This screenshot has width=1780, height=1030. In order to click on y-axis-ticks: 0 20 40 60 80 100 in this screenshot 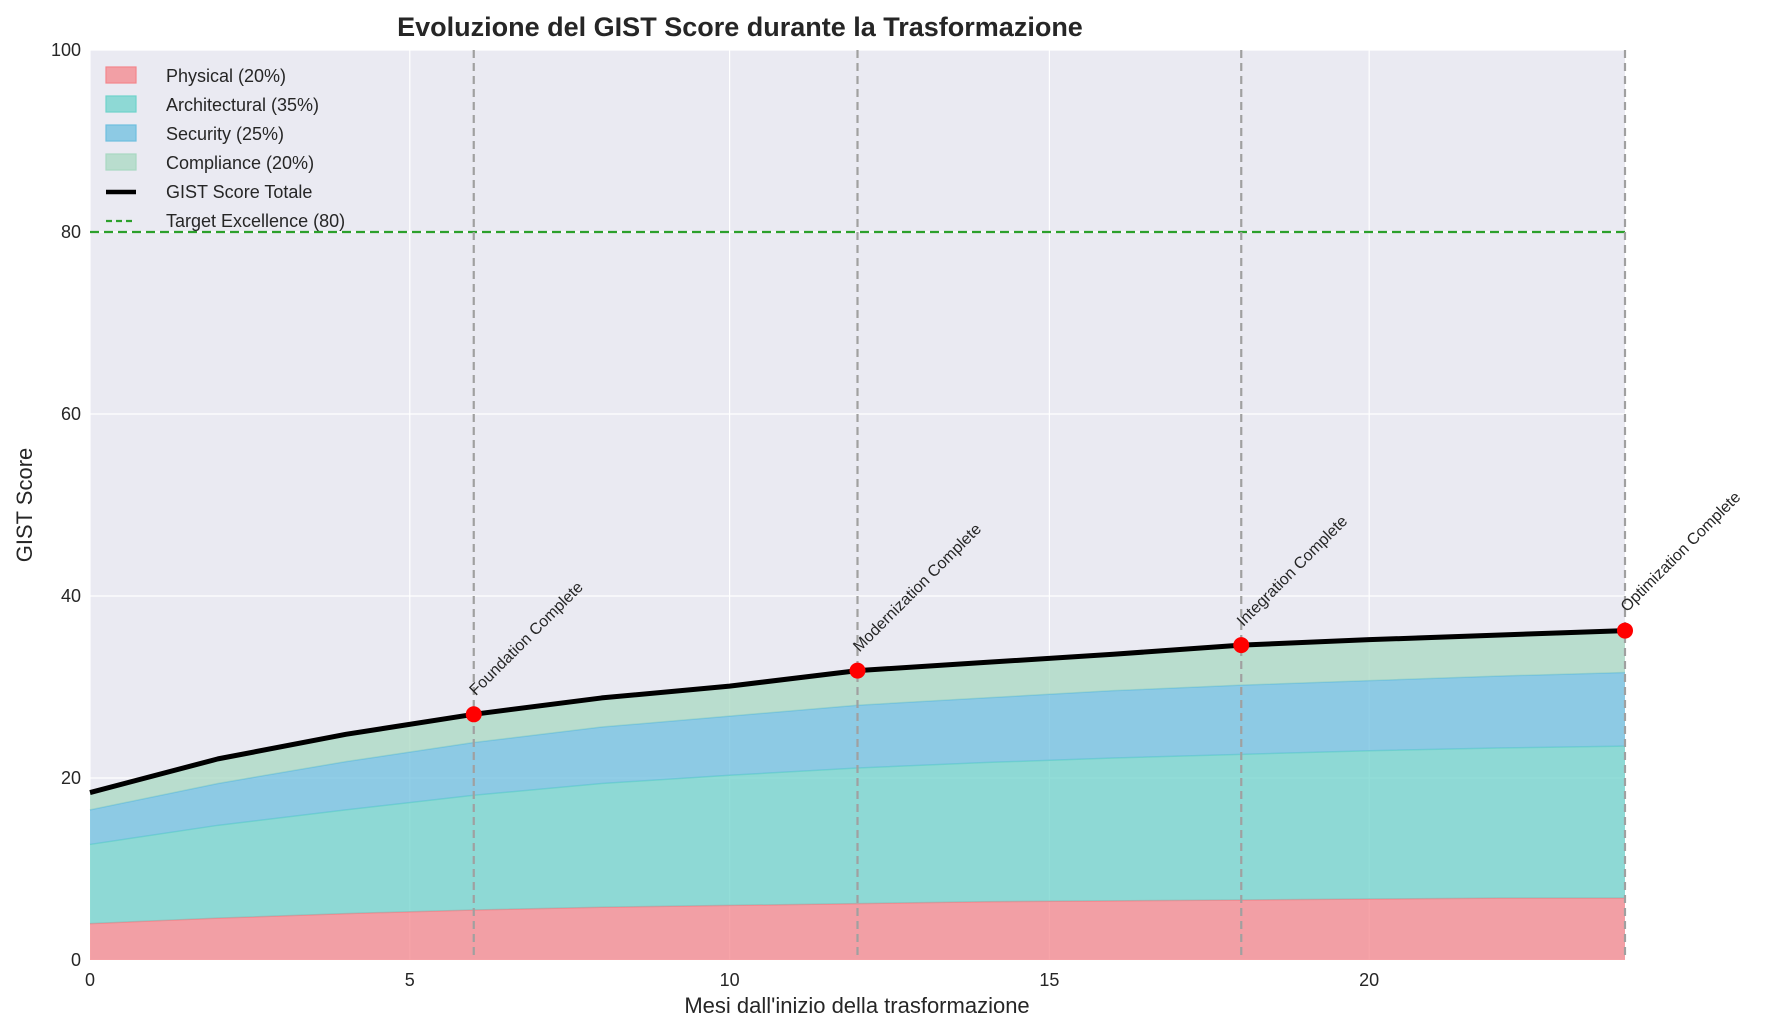, I will do `click(66, 505)`.